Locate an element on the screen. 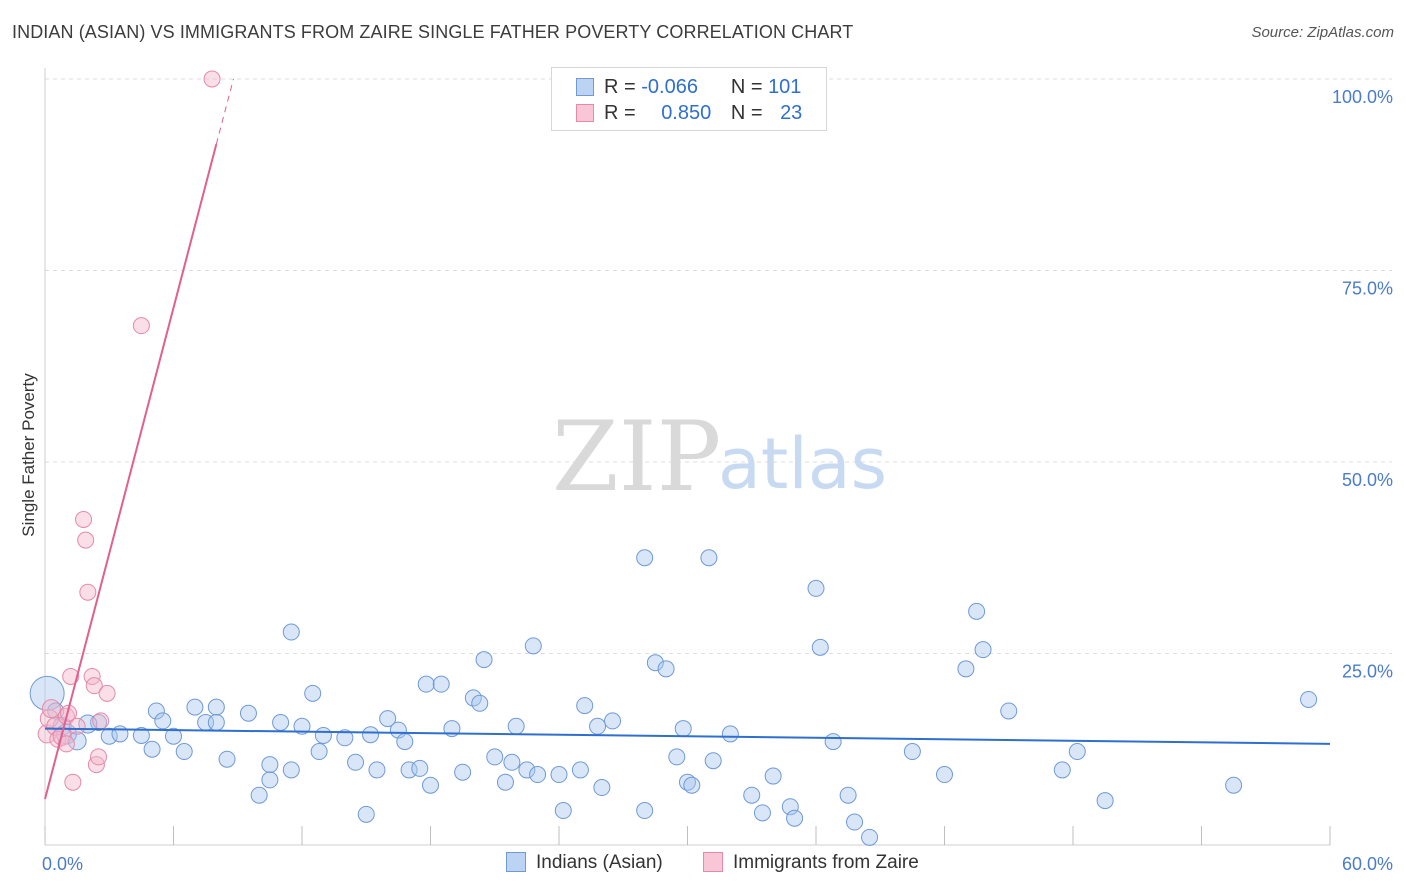 The width and height of the screenshot is (1406, 892). source-label: Source: ZipAtlas.com is located at coordinates (1322, 32).